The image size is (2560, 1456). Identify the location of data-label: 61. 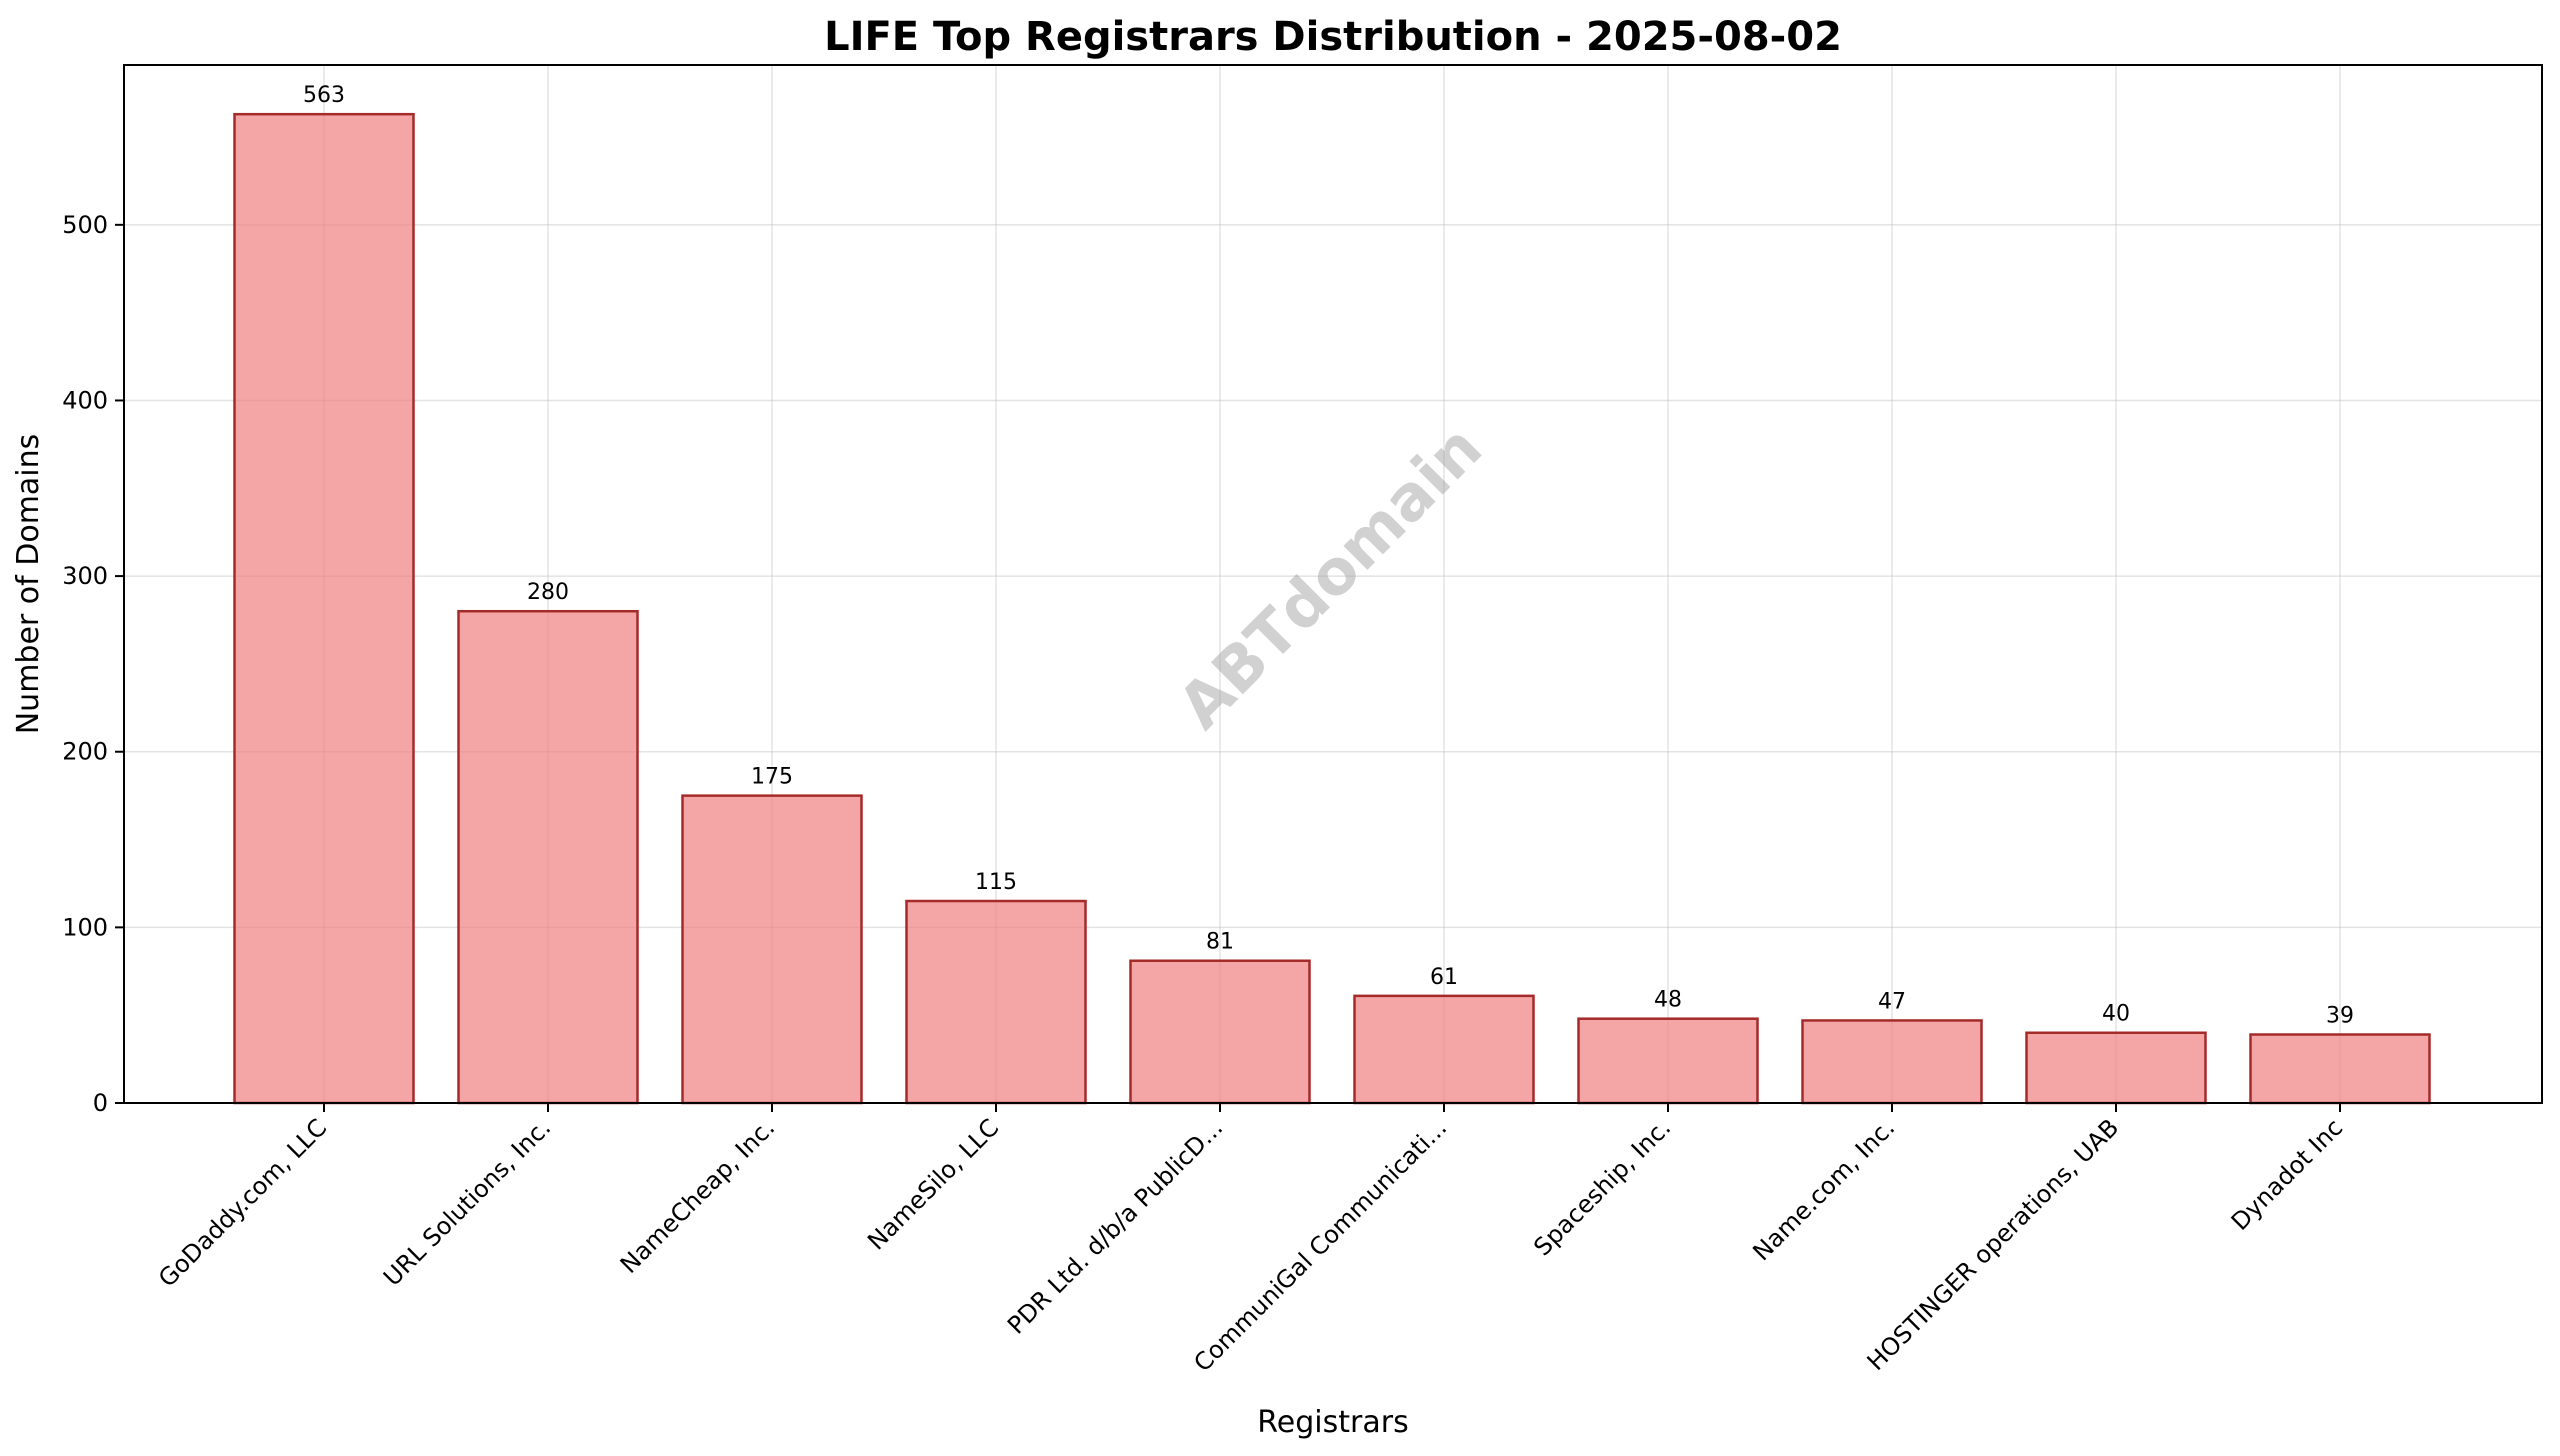
(1444, 977).